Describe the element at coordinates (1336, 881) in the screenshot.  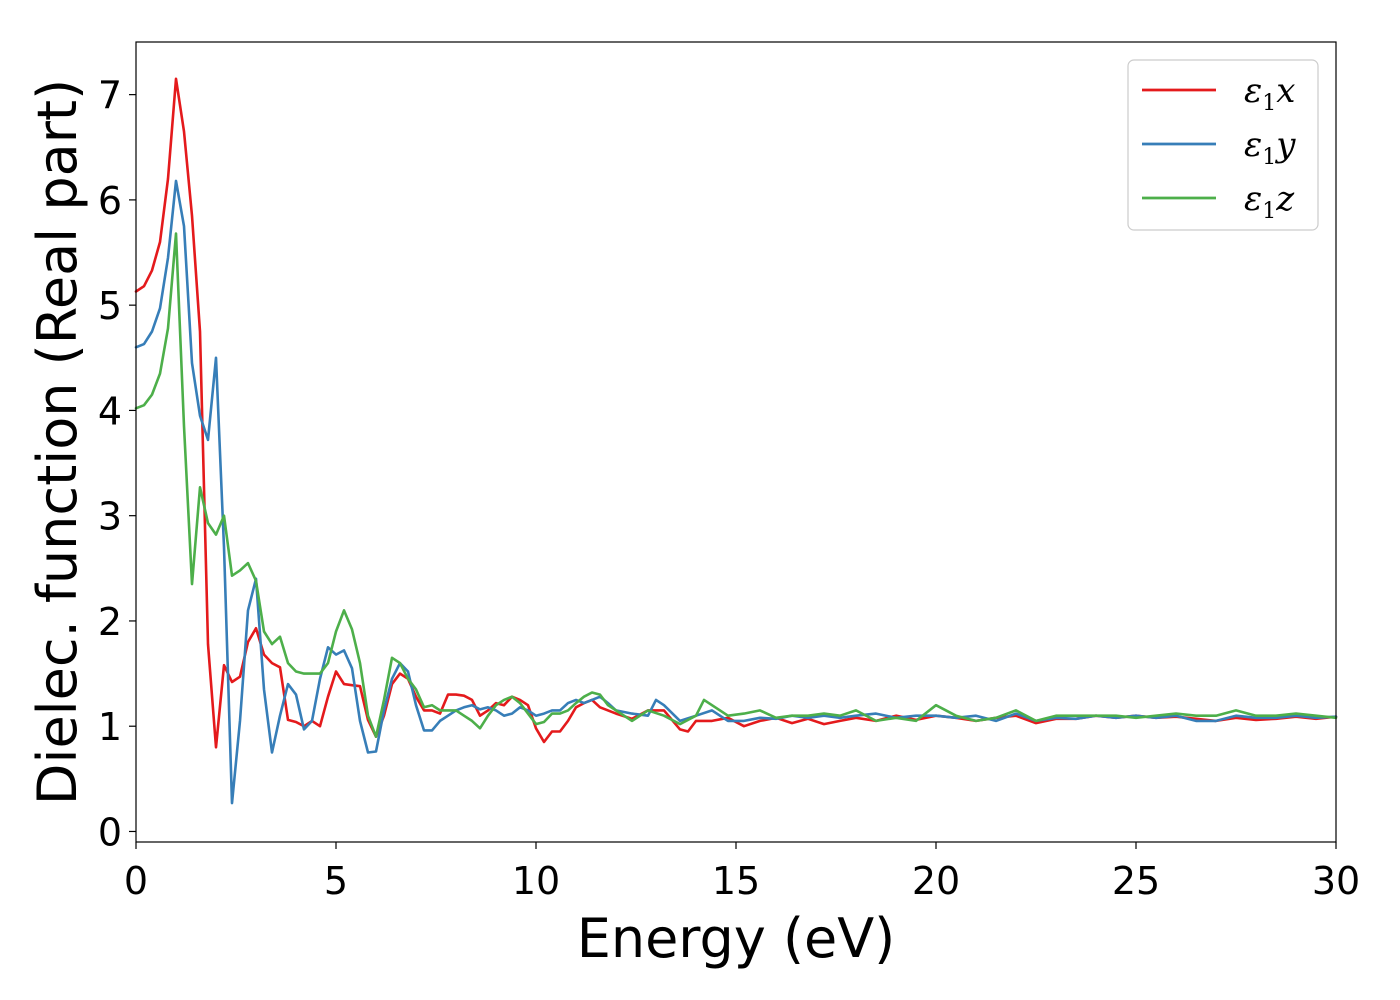
I see `x-tick-label: 30` at that location.